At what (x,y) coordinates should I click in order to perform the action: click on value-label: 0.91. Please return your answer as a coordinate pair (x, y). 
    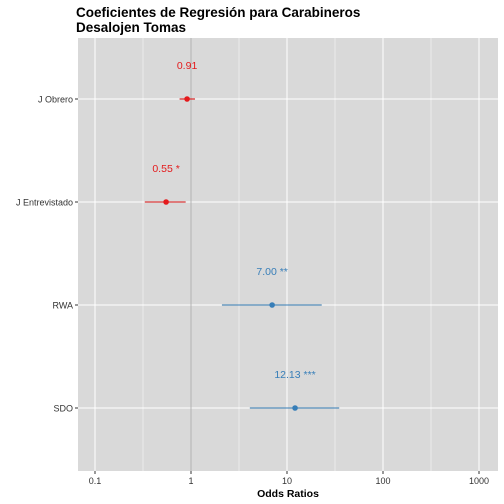
    Looking at the image, I should click on (187, 66).